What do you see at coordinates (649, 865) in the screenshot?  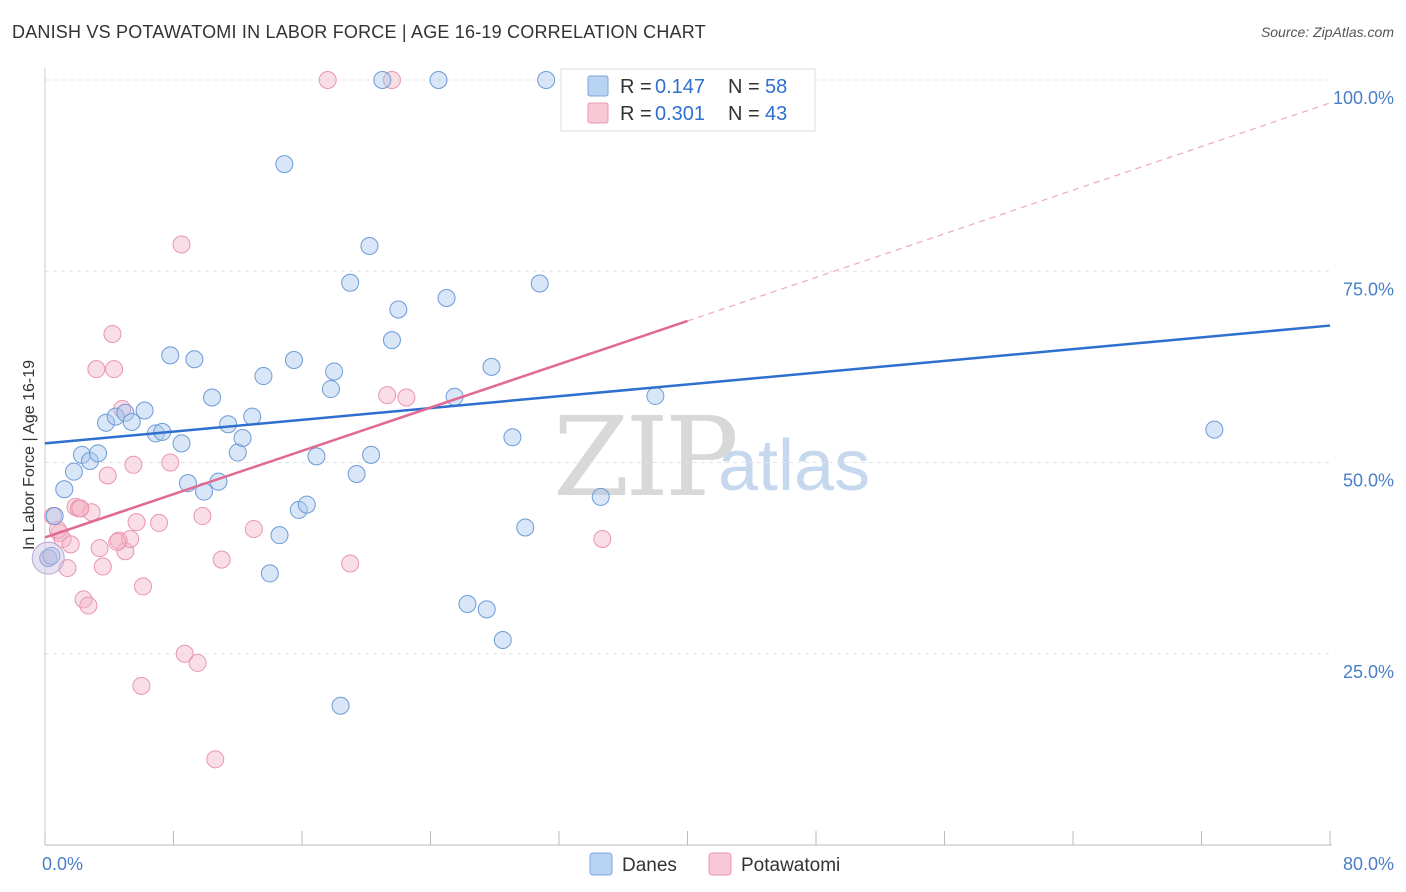 I see `legend-label-danes: Danes` at bounding box center [649, 865].